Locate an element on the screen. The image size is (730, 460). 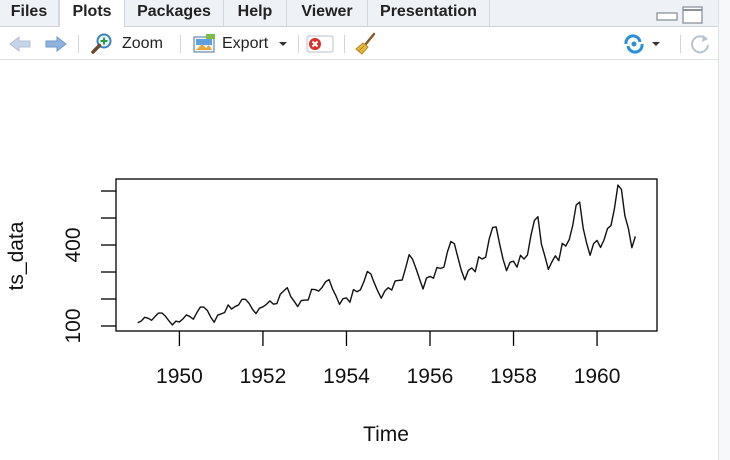
refresh-button is located at coordinates (700, 43).